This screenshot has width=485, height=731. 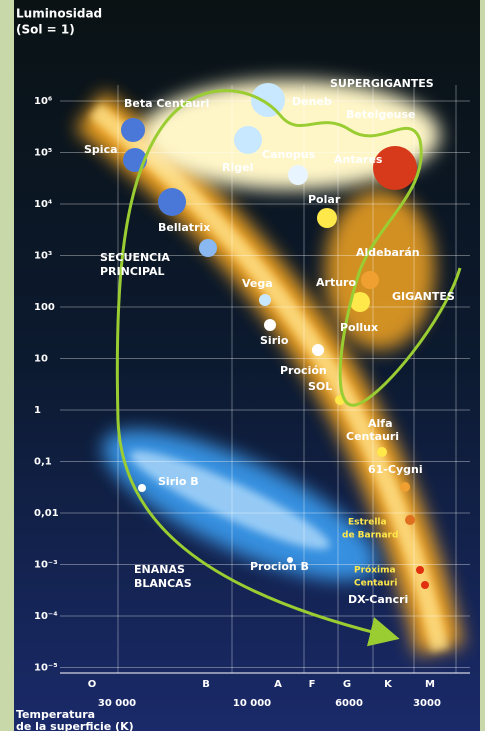 What do you see at coordinates (166, 103) in the screenshot?
I see `star-label: Beta Centauri` at bounding box center [166, 103].